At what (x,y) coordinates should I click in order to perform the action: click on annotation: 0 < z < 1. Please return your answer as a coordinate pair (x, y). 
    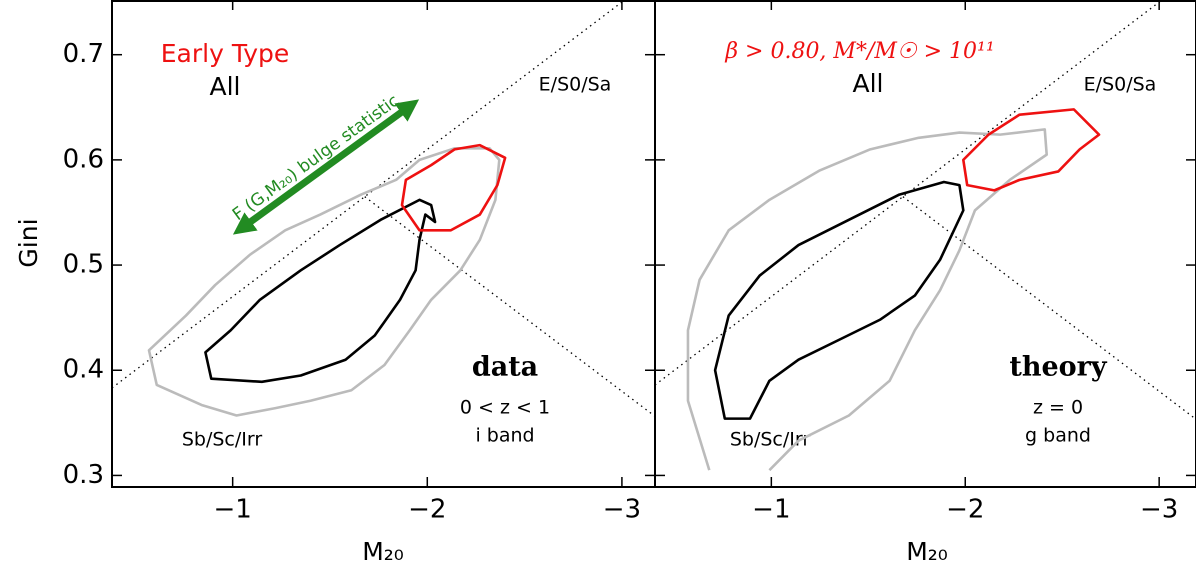
    Looking at the image, I should click on (505, 408).